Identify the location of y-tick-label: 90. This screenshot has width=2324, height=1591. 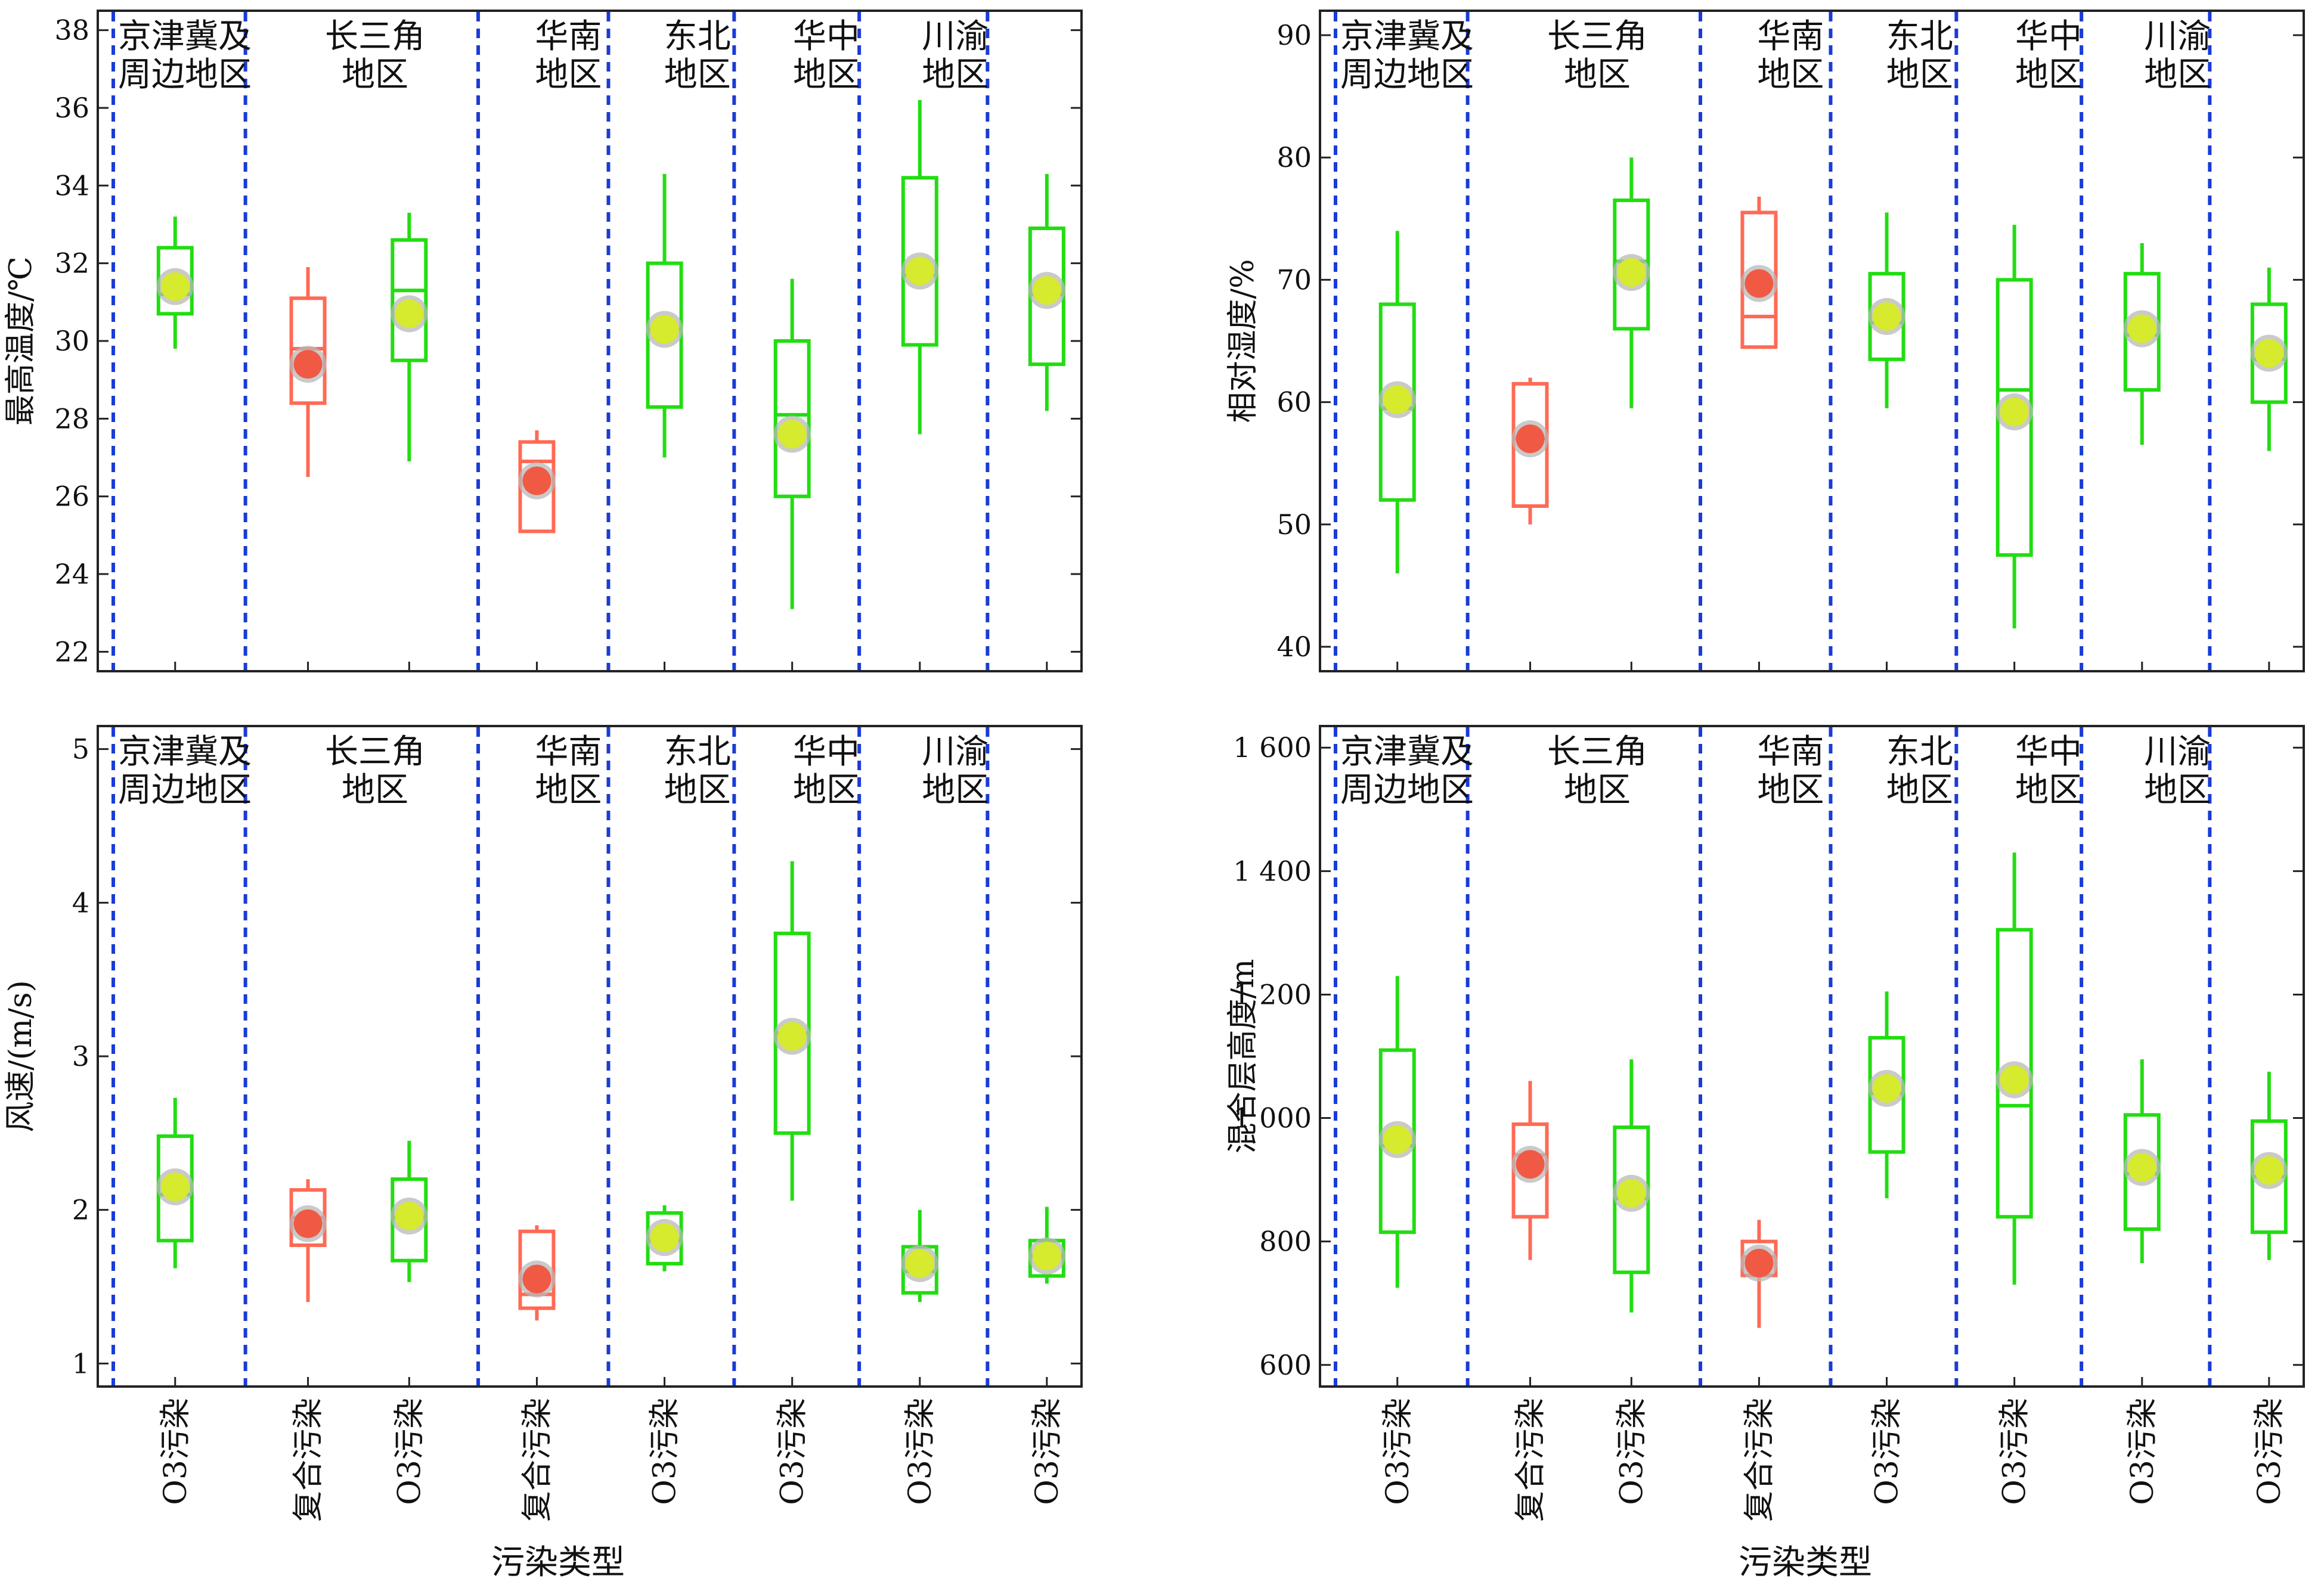
(1294, 35).